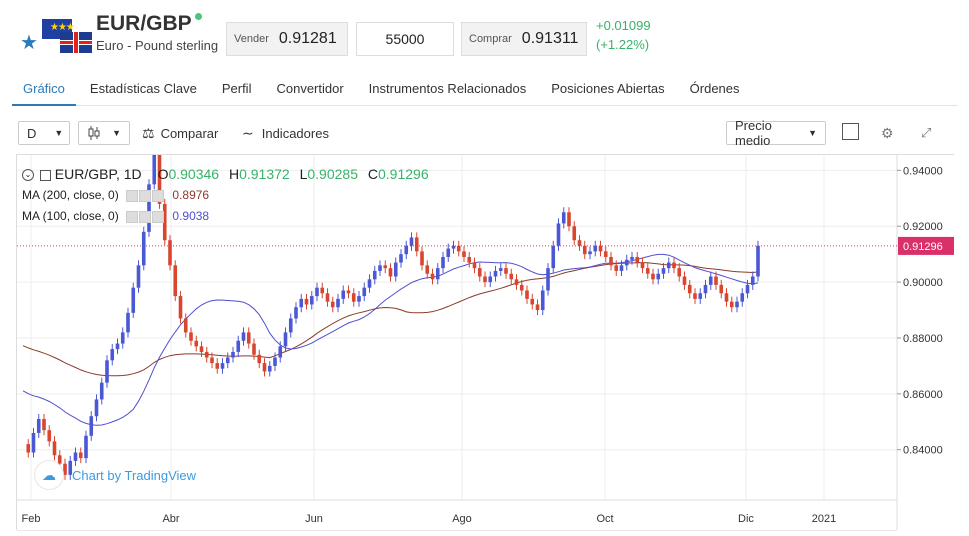  What do you see at coordinates (850, 131) in the screenshot?
I see `snapshot-checkbox` at bounding box center [850, 131].